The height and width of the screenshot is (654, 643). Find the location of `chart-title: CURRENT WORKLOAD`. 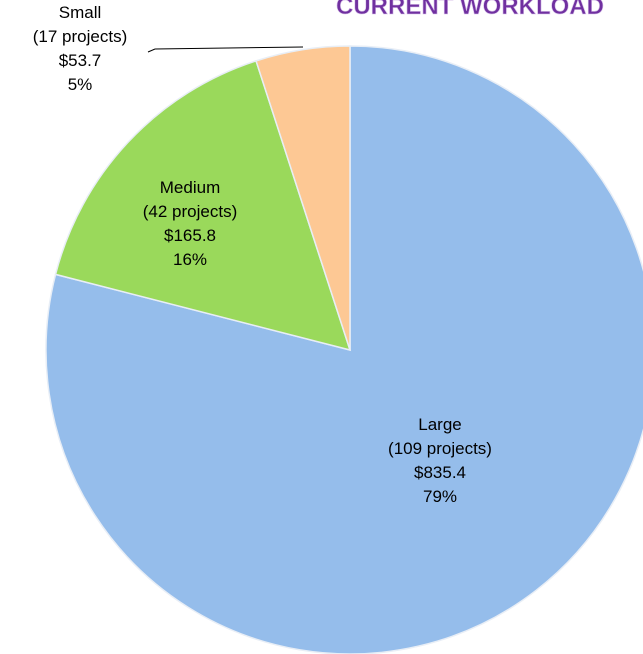

chart-title: CURRENT WORKLOAD is located at coordinates (470, 10).